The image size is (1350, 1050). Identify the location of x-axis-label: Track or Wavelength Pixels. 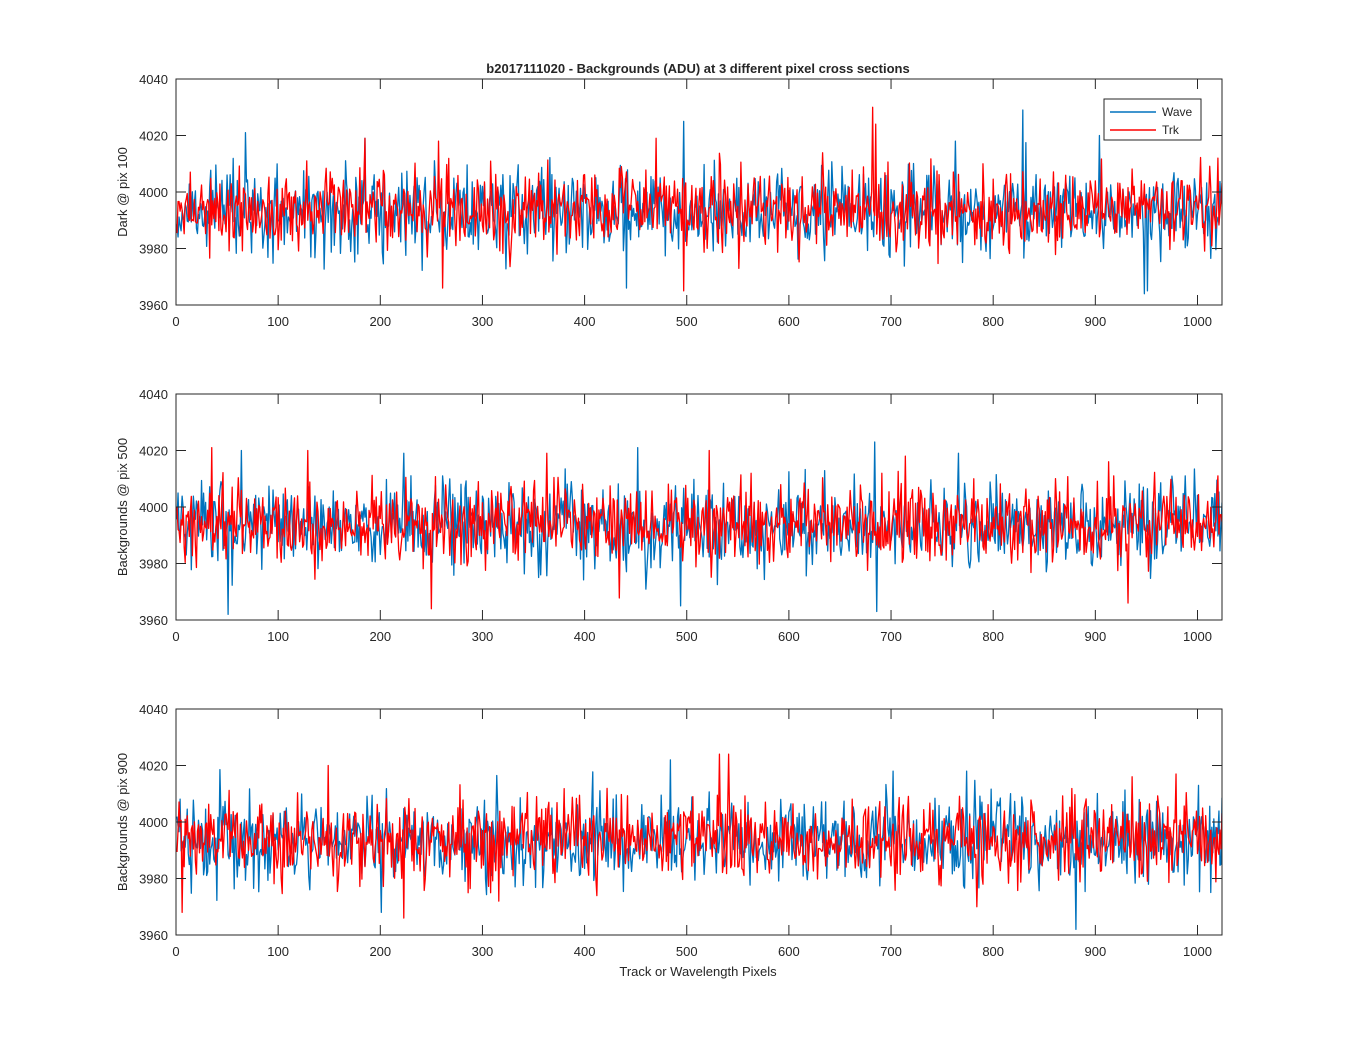
(698, 971).